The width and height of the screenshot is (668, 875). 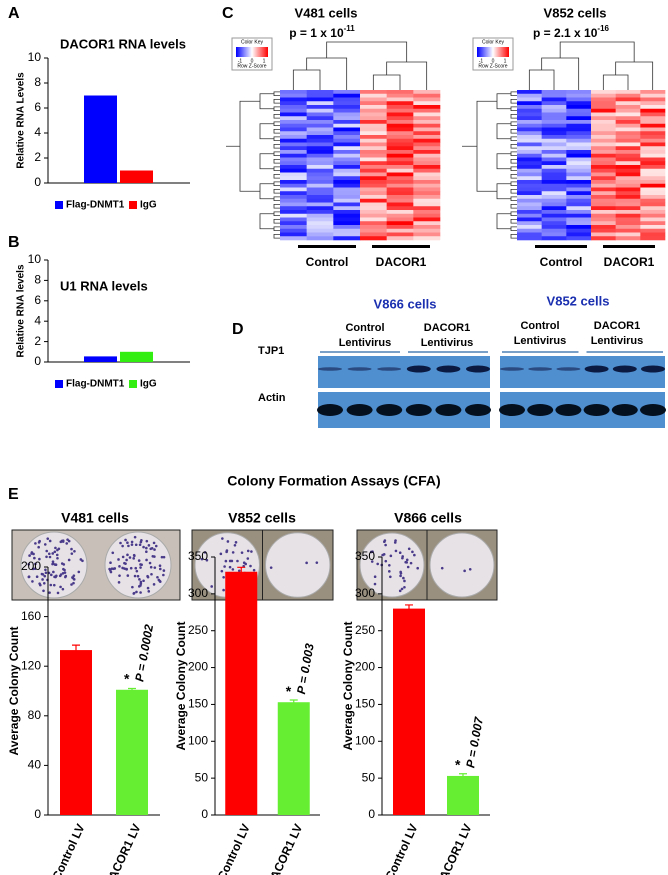 What do you see at coordinates (404, 372) in the screenshot?
I see `blot` at bounding box center [404, 372].